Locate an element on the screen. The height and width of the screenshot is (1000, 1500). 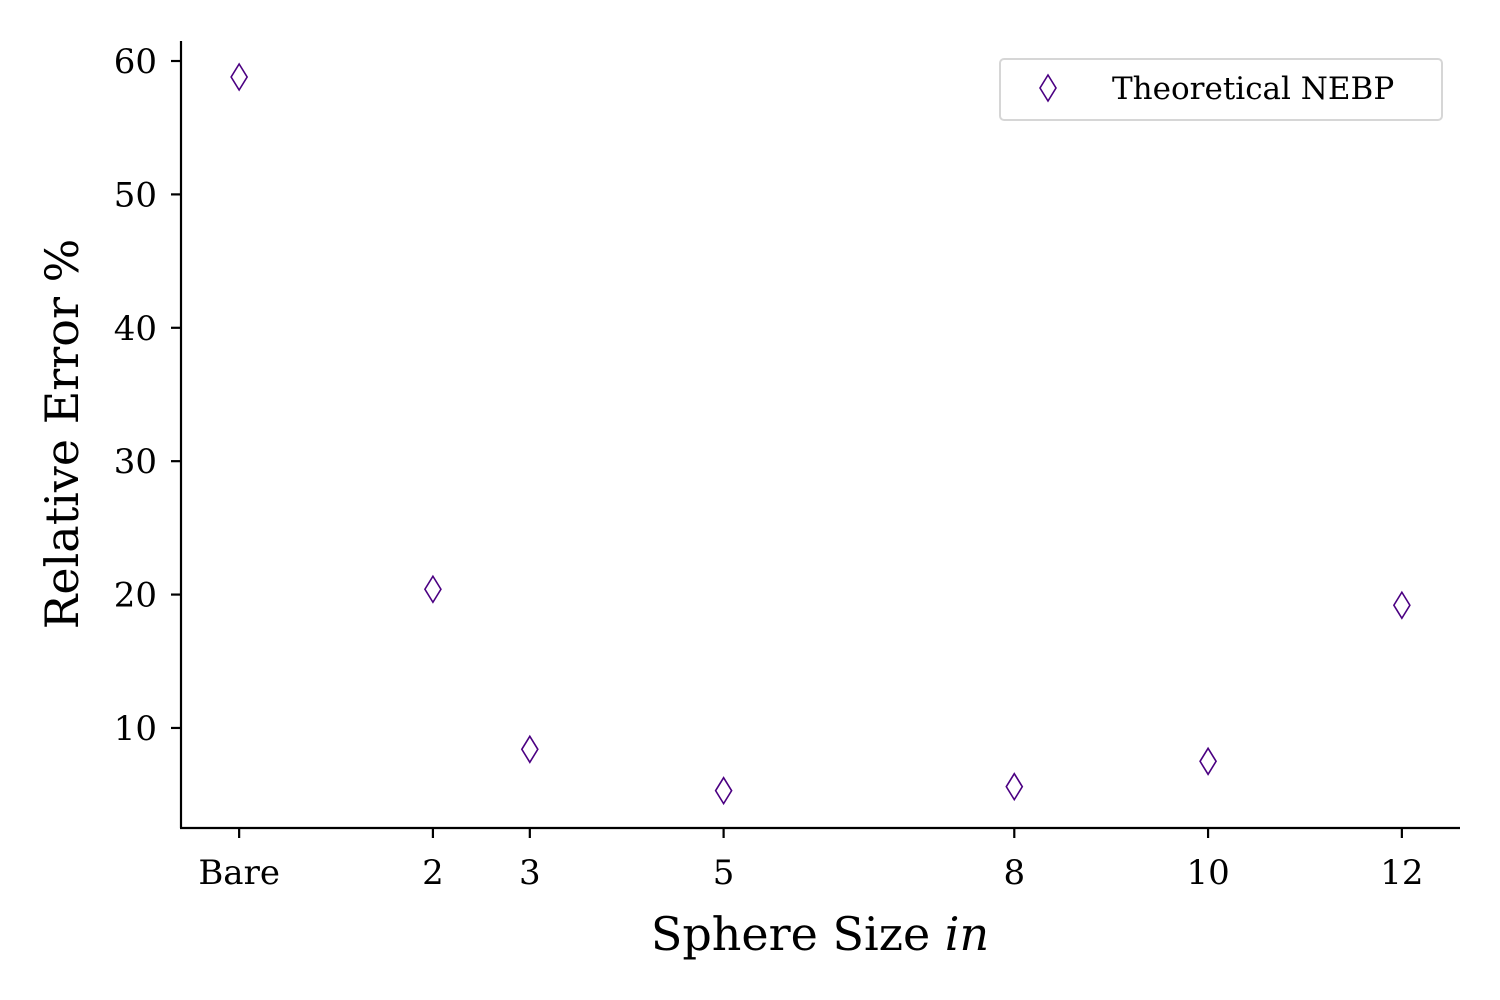
y-tick-label: 40 is located at coordinates (135, 329).